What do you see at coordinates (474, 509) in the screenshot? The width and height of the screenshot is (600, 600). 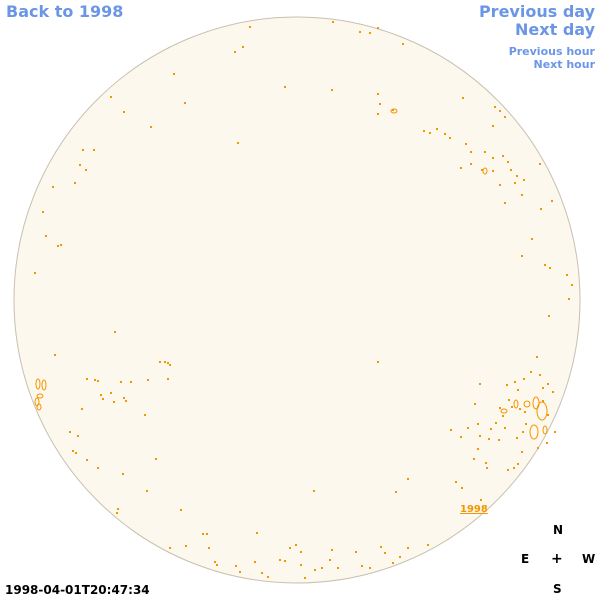 I see `year-label-link: 1998` at bounding box center [474, 509].